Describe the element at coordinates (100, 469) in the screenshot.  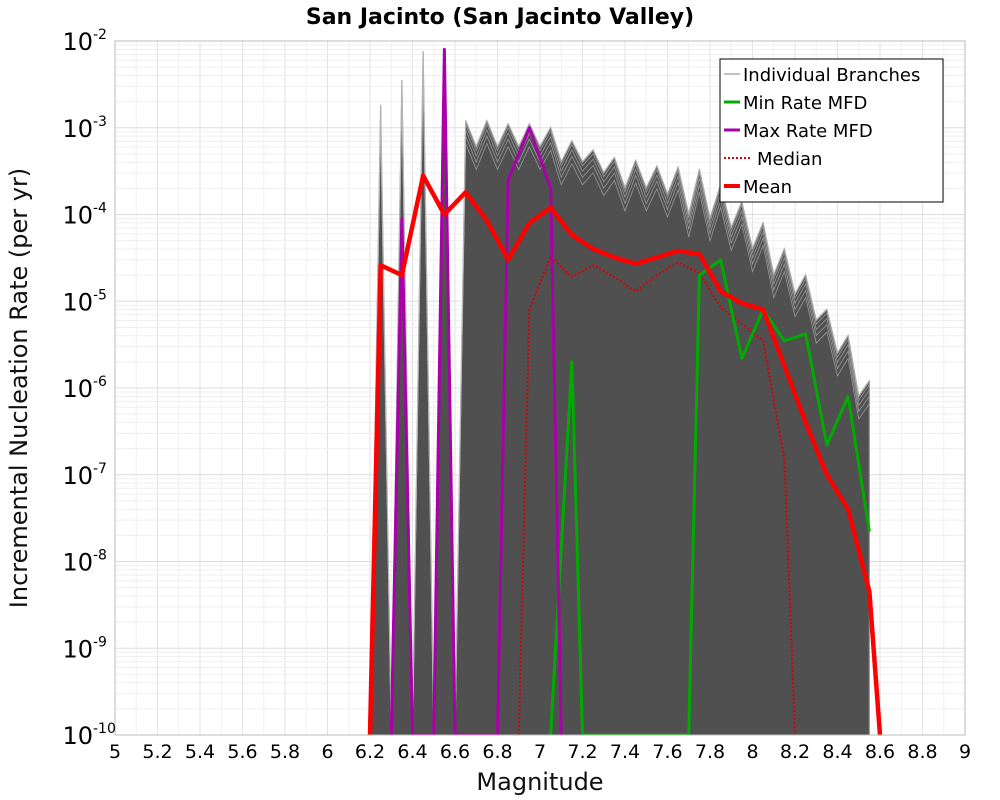
I see `y-tick-exponent: -7` at that location.